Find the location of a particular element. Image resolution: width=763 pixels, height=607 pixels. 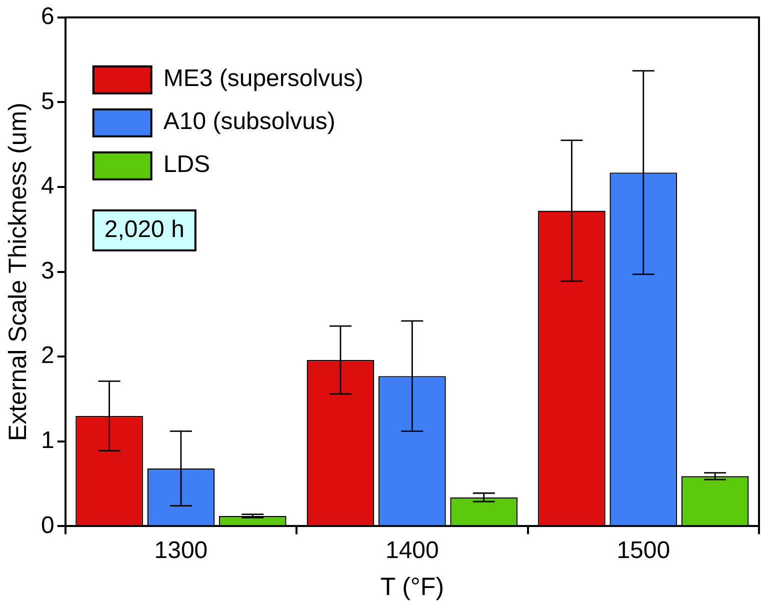

y-tick-label: 2 is located at coordinates (47, 356).